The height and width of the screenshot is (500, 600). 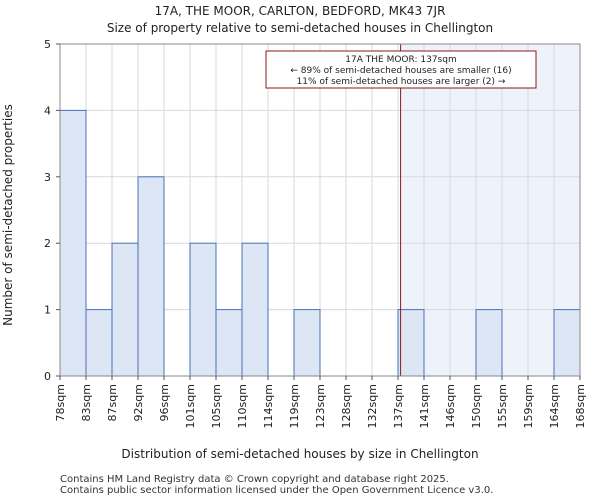 What do you see at coordinates (372, 406) in the screenshot?
I see `x-tick-label: 132sqm` at bounding box center [372, 406].